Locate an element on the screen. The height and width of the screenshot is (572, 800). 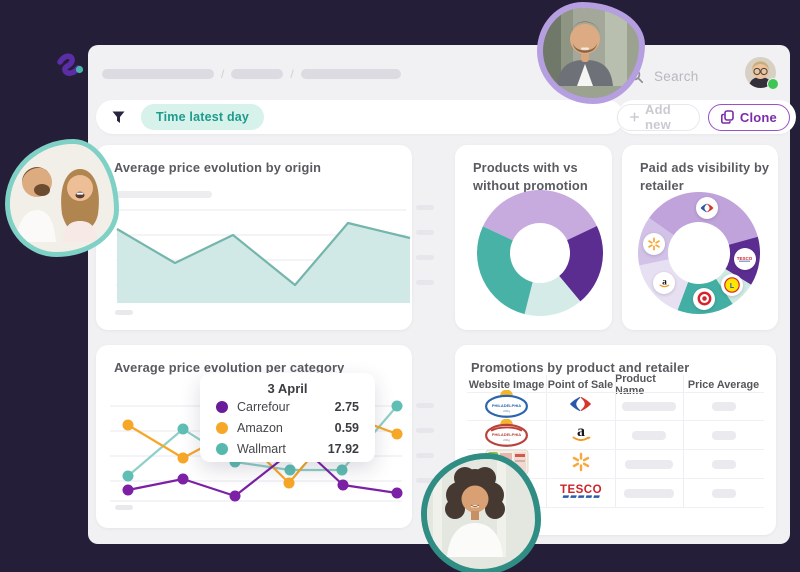
card-price-evolution-by-origin: Average price evolution by origin is located at coordinates (254, 237).